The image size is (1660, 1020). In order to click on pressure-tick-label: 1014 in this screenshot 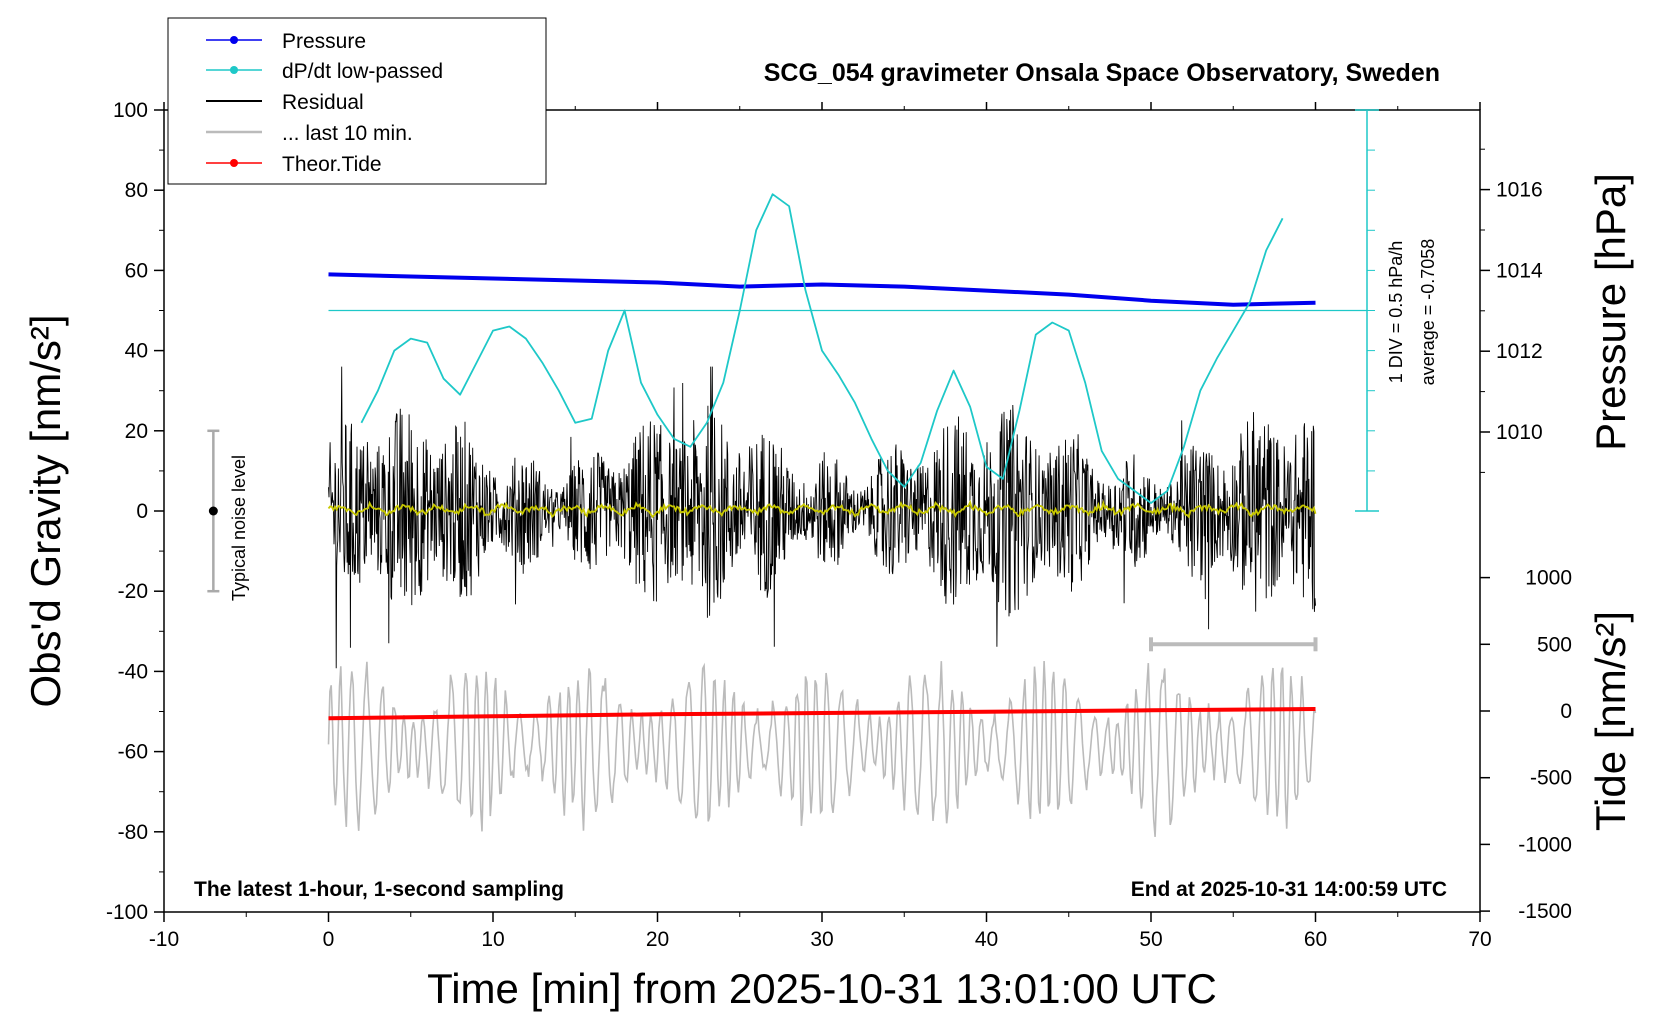, I will do `click(1519, 270)`.